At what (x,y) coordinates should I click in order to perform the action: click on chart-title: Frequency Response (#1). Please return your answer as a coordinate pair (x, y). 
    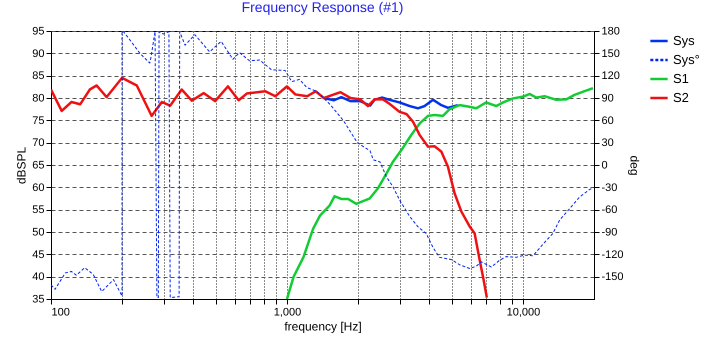
    Looking at the image, I should click on (323, 7).